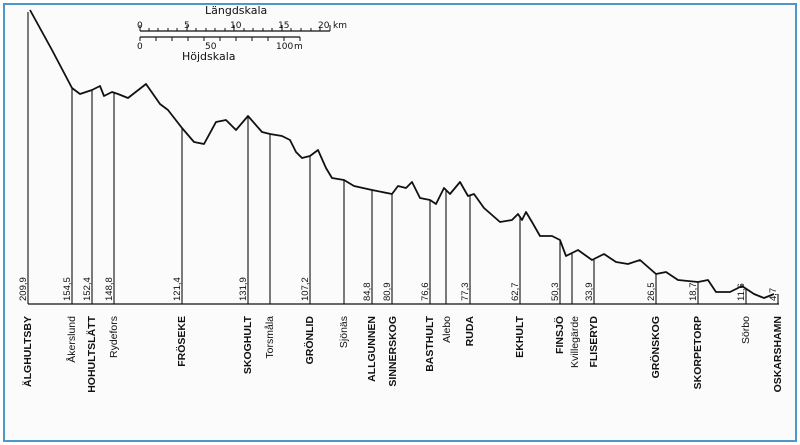 The height and width of the screenshot is (445, 800). What do you see at coordinates (393, 351) in the screenshot?
I see `station-name-label: SINNERSKOG` at bounding box center [393, 351].